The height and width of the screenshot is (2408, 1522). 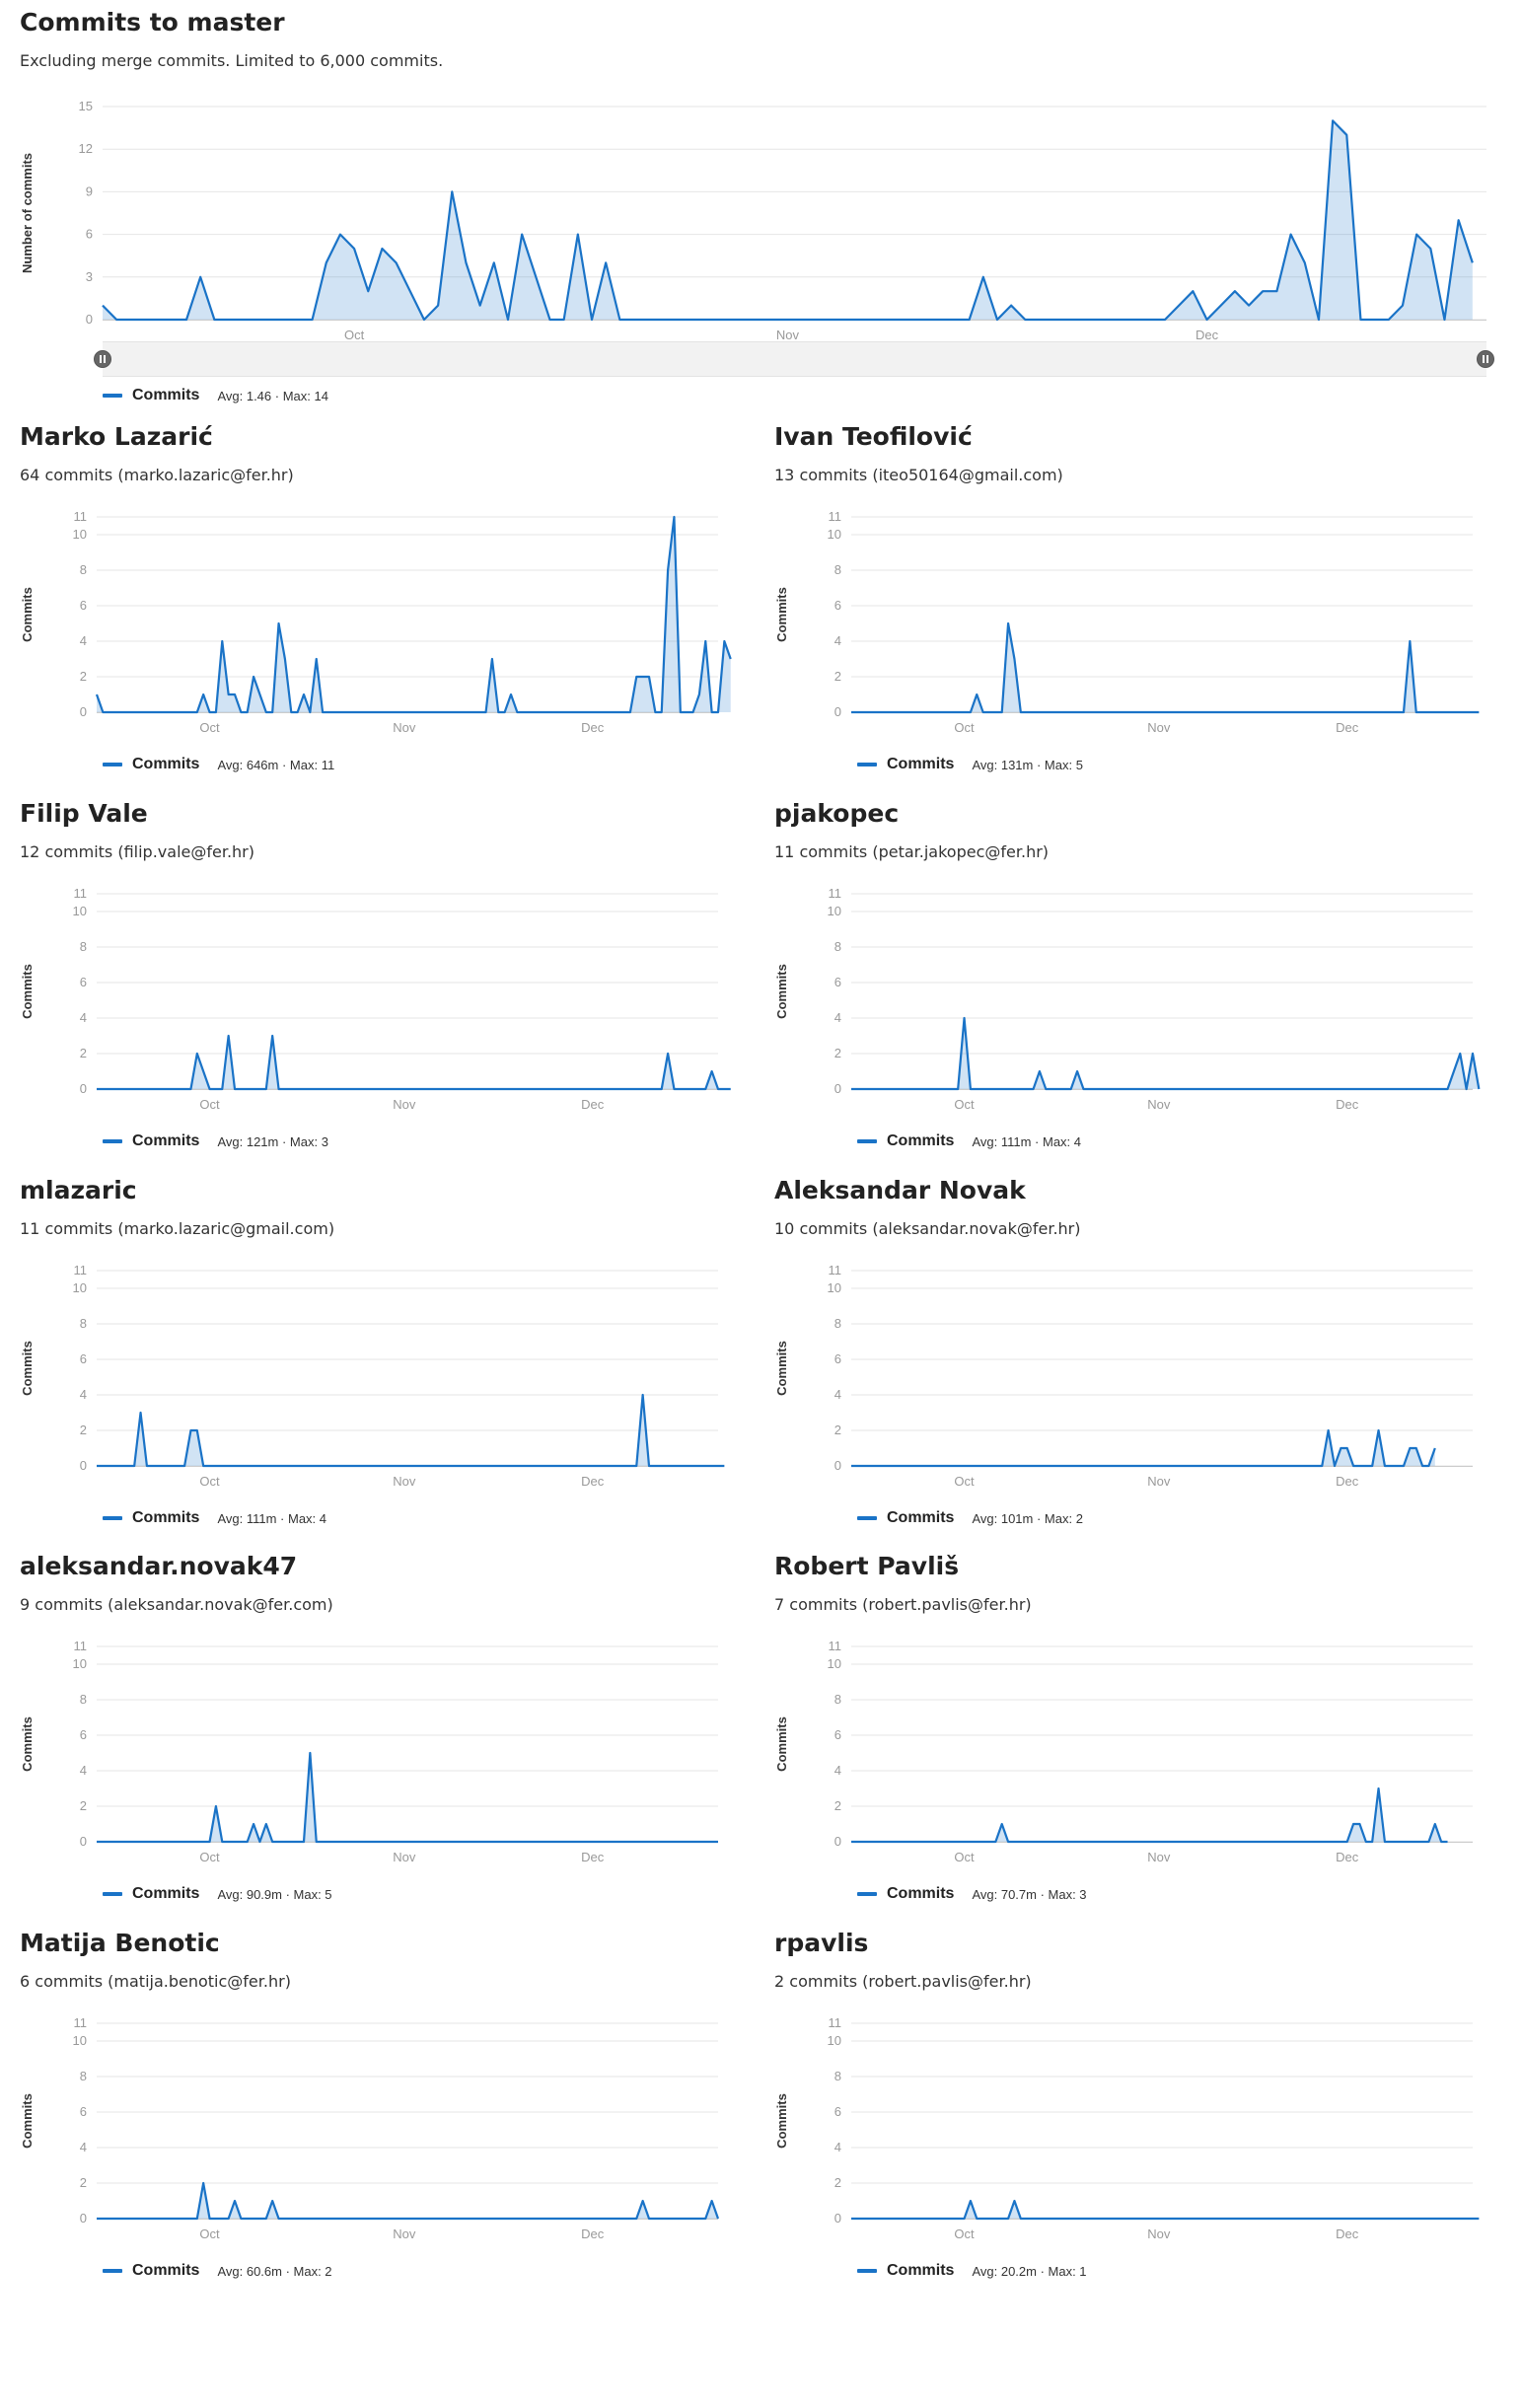 I want to click on contributor-name: mlazaric, so click(x=79, y=1190).